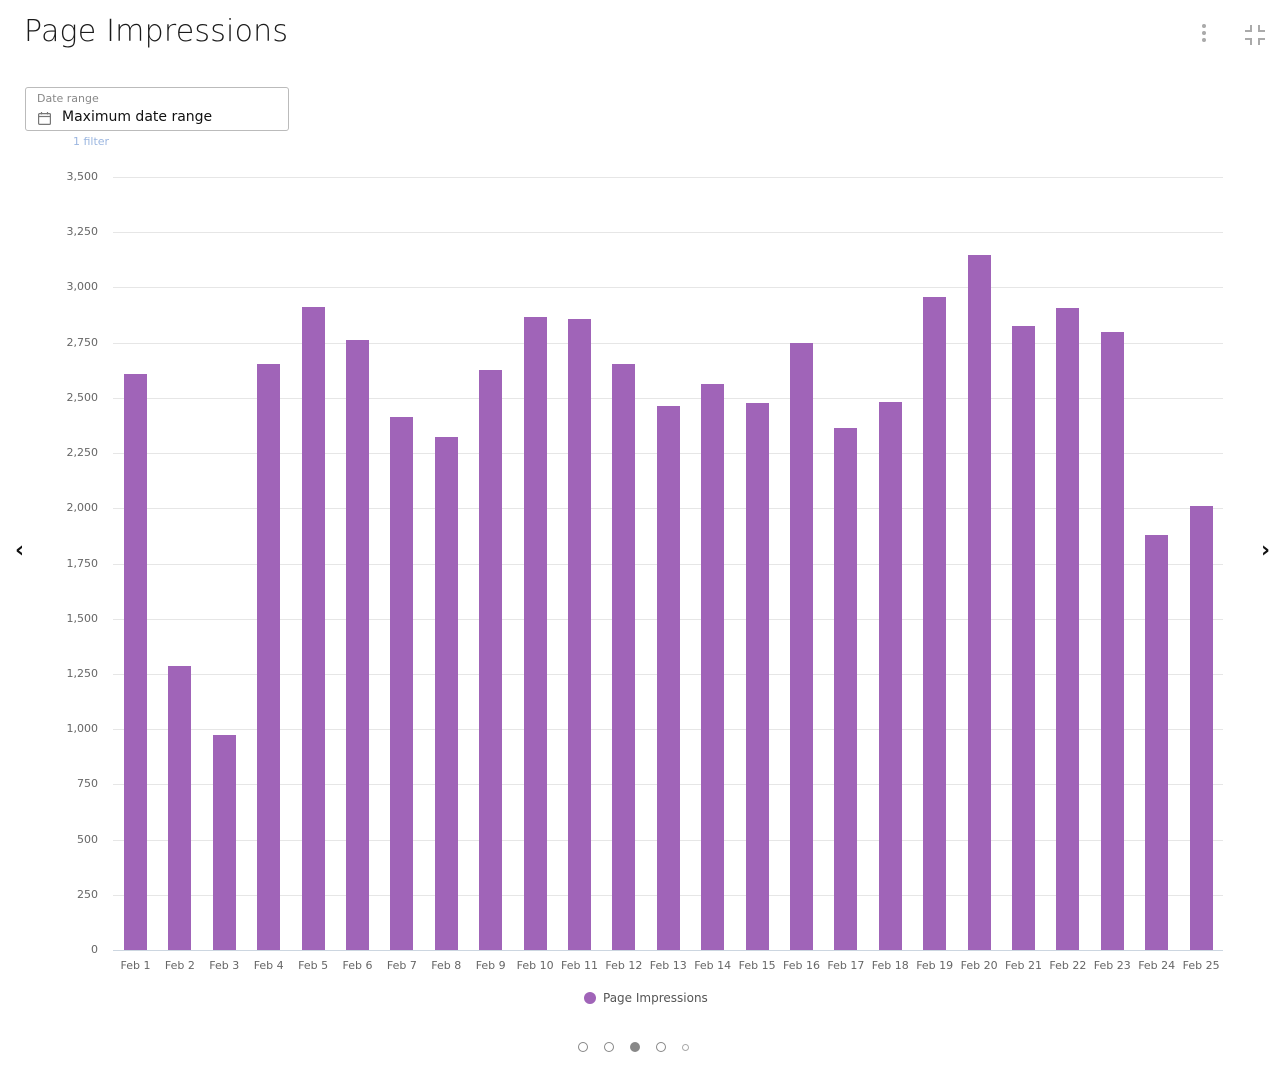 The image size is (1272, 1080). I want to click on y-axis-tick: 3,500, so click(82, 176).